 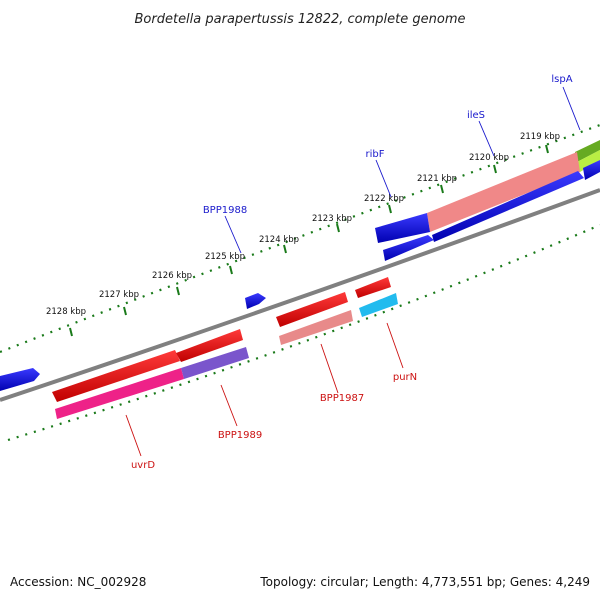 What do you see at coordinates (172, 276) in the screenshot?
I see `tick-label: 2126 kbp` at bounding box center [172, 276].